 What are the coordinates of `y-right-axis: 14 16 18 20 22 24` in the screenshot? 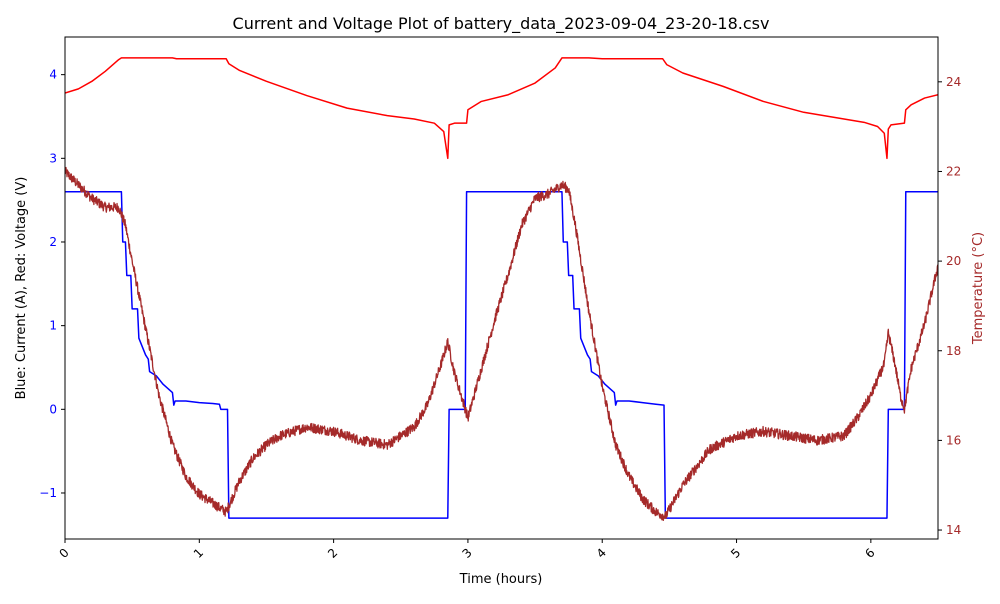 It's located at (949, 306).